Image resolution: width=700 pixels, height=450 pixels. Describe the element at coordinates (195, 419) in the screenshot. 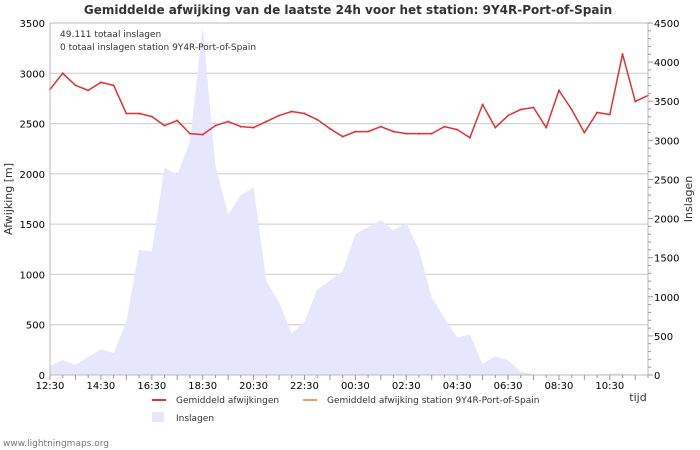

I see `legend-label-strikes: Inslagen` at that location.